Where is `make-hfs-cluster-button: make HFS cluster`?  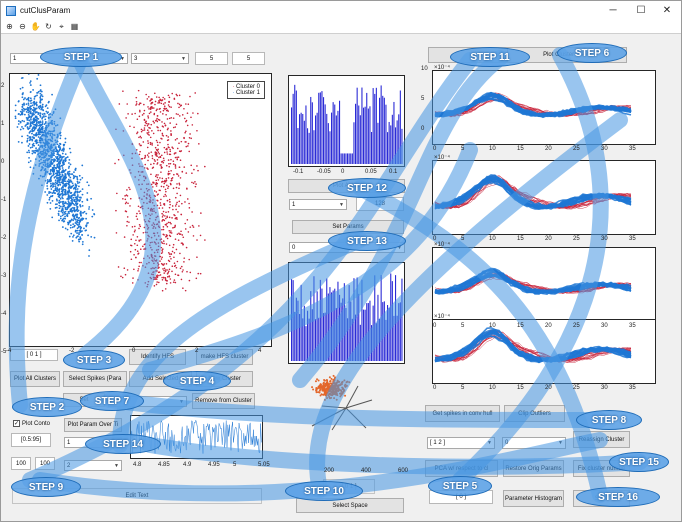
make-hfs-cluster-button: make HFS cluster is located at coordinates (224, 357).